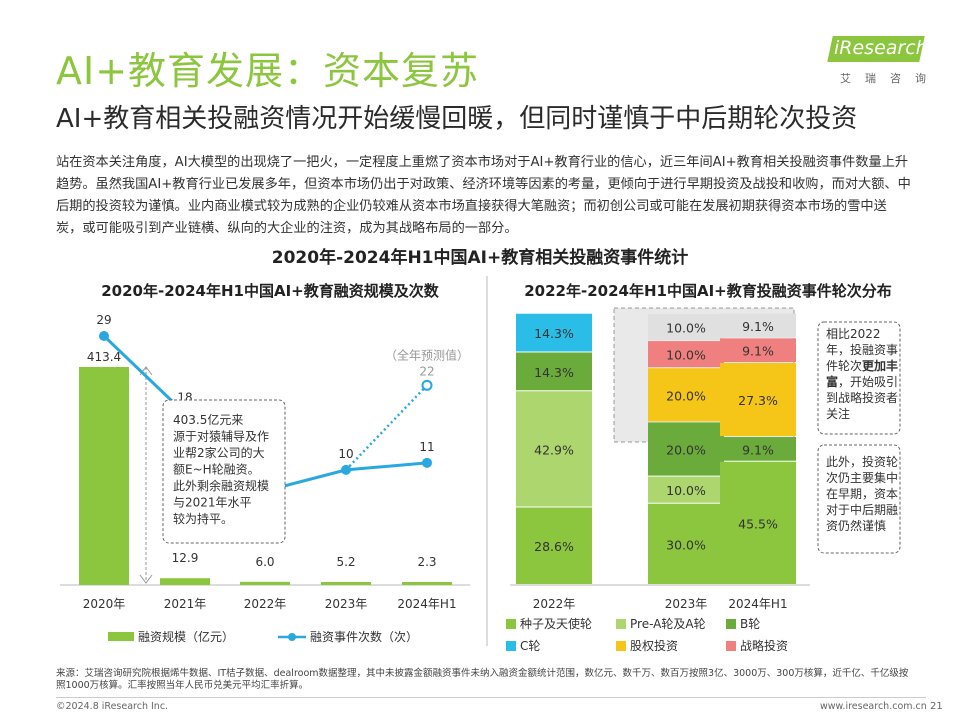 This screenshot has width=960, height=720. I want to click on page-title: AI+教育发展：资本复苏, so click(268, 71).